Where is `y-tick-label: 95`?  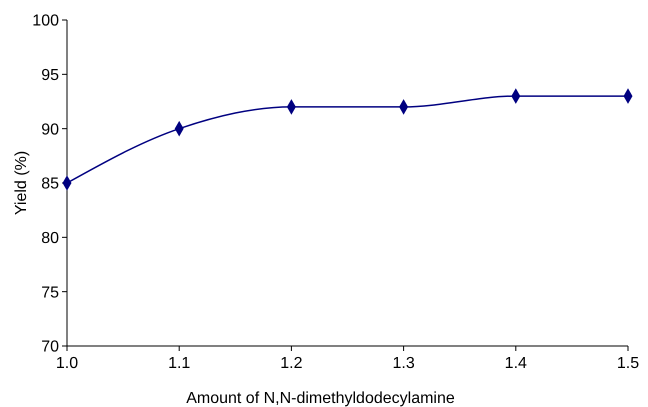
y-tick-label: 95 is located at coordinates (50, 75).